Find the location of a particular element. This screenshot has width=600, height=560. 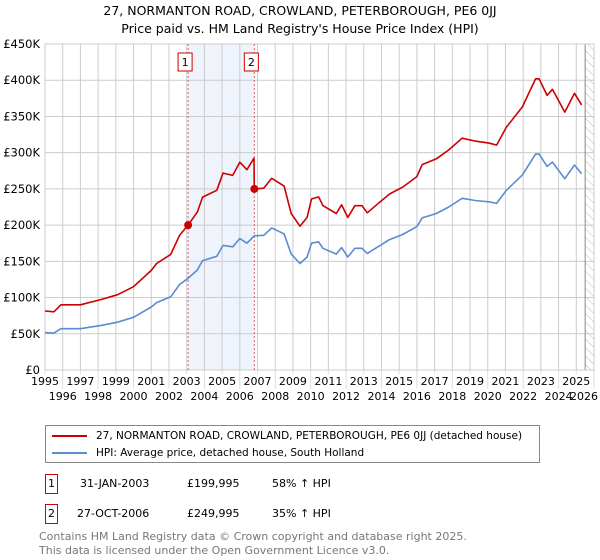

x-tick-label: 2000 is located at coordinates (134, 396).